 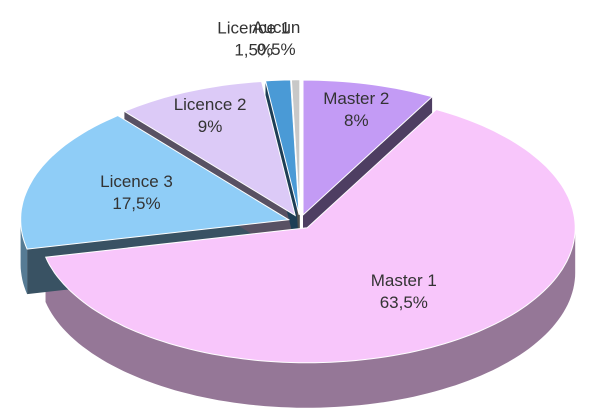 I want to click on slice-label: Master 1, so click(x=404, y=280).